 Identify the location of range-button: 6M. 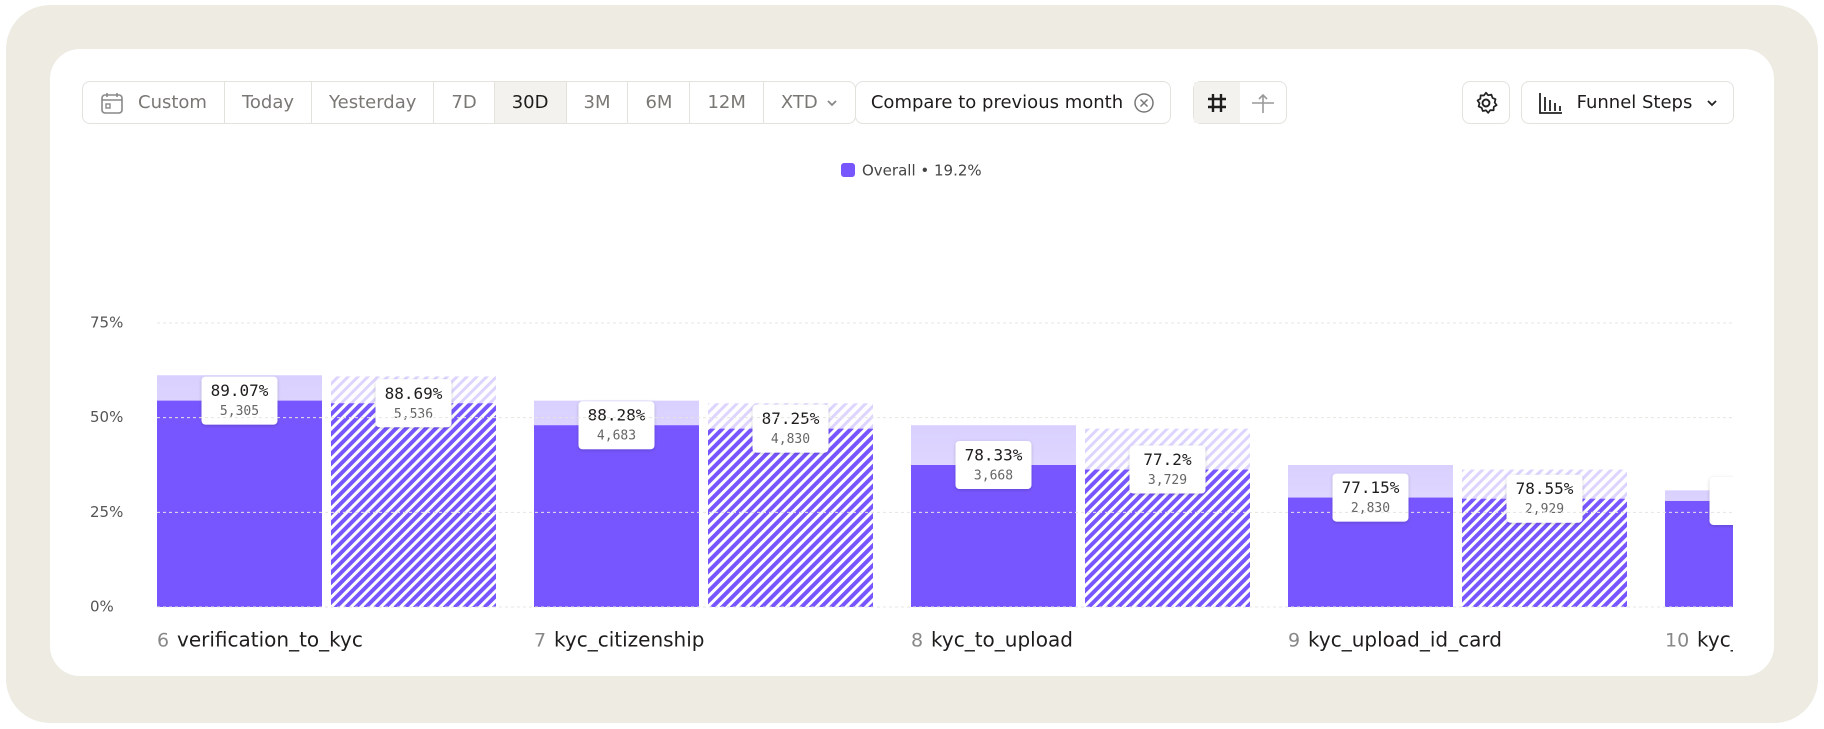
(659, 102).